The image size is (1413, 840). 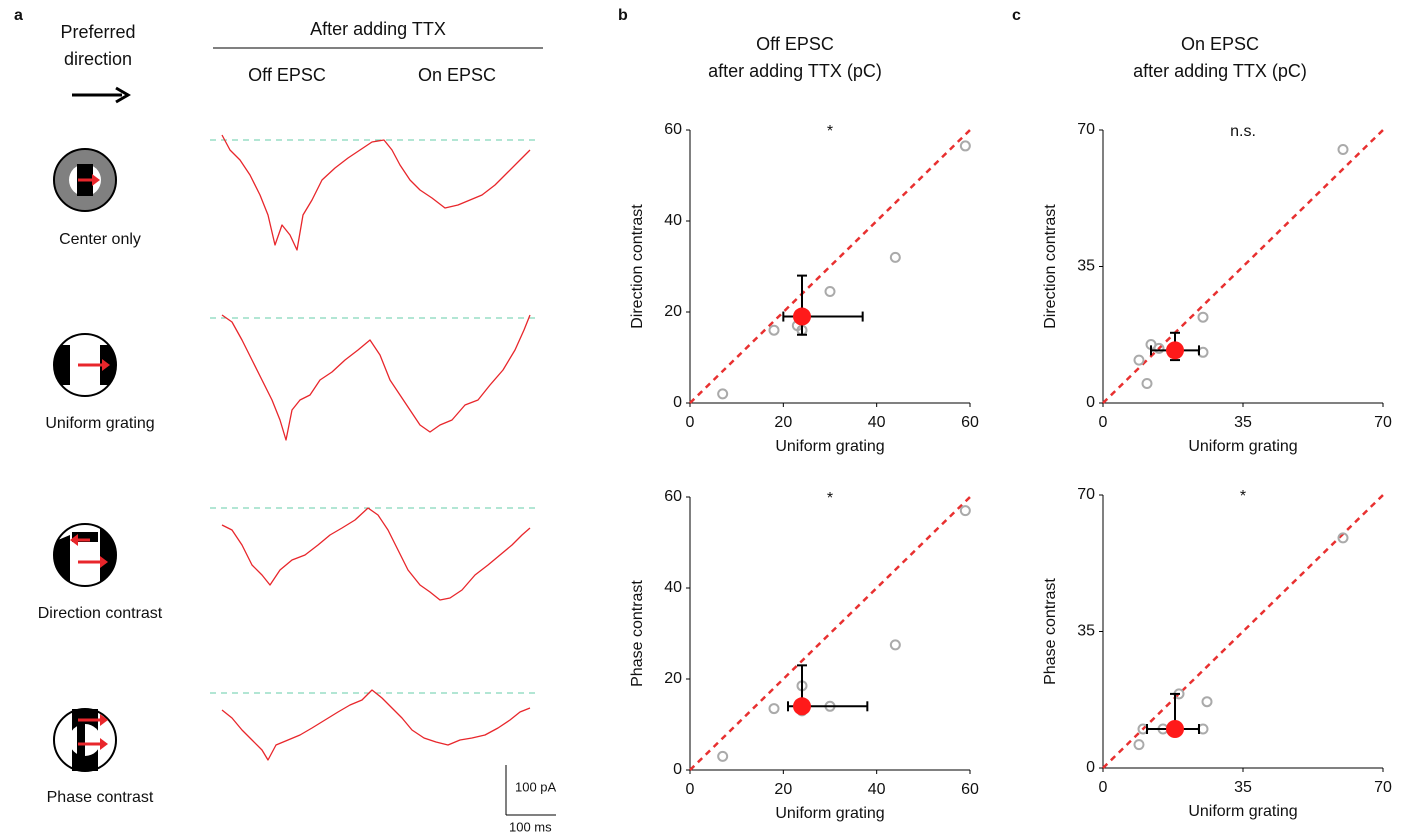 I want to click on scale-label: 100 pA, so click(x=536, y=786).